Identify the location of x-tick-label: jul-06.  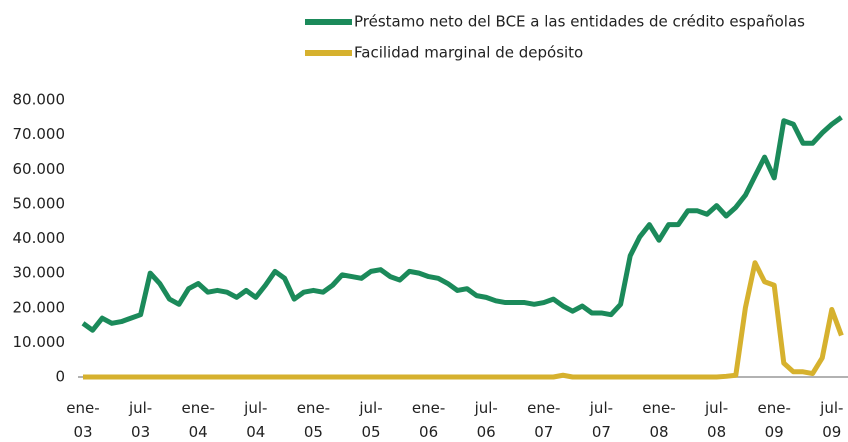
(486, 419).